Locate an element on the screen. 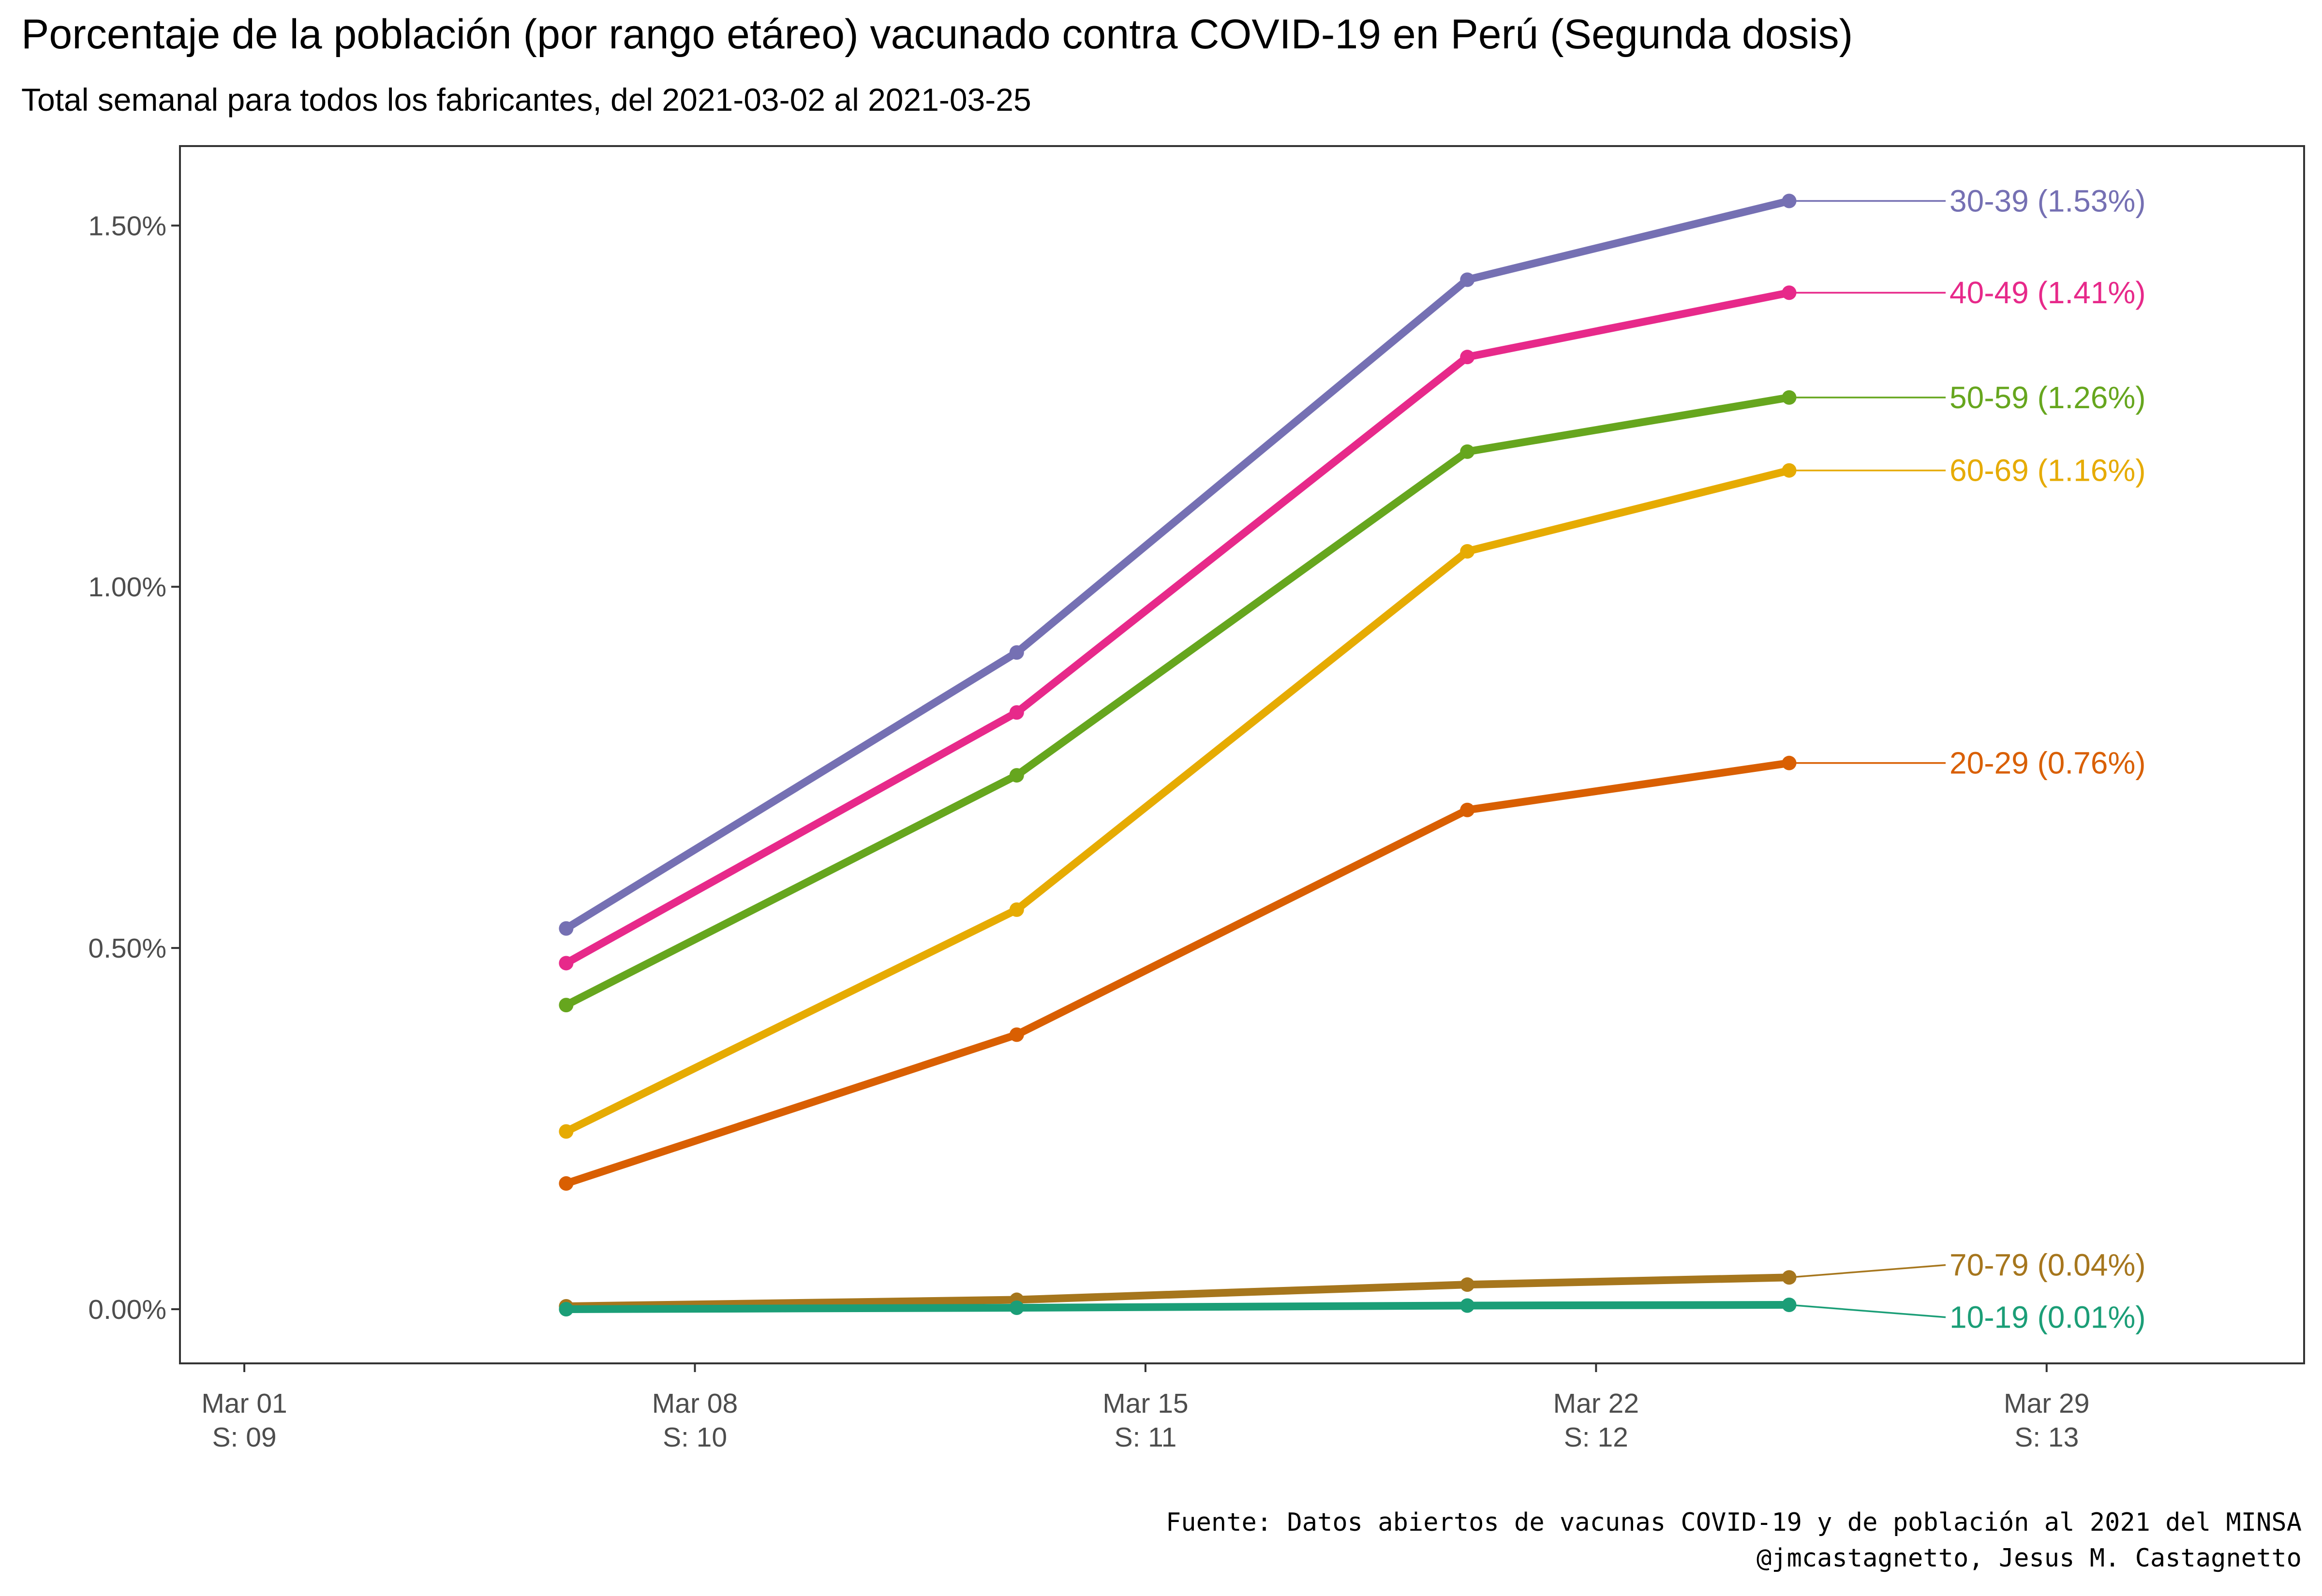 The width and height of the screenshot is (2322, 1596). x-tick-week-label: S: 10 is located at coordinates (695, 1437).